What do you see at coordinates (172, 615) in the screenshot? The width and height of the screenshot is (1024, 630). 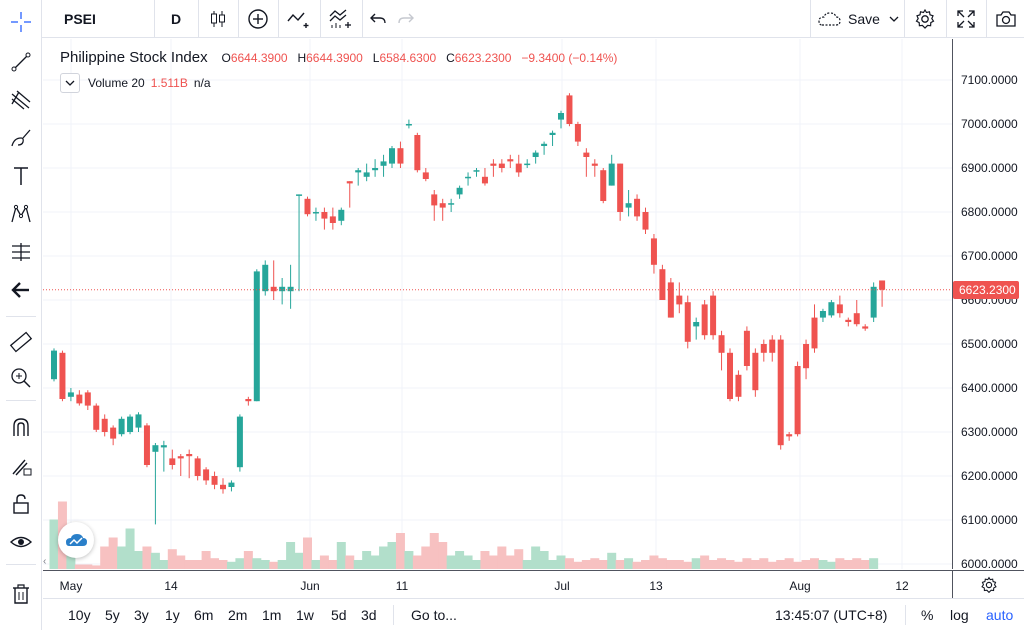 I see `range-1y-button: 1y` at bounding box center [172, 615].